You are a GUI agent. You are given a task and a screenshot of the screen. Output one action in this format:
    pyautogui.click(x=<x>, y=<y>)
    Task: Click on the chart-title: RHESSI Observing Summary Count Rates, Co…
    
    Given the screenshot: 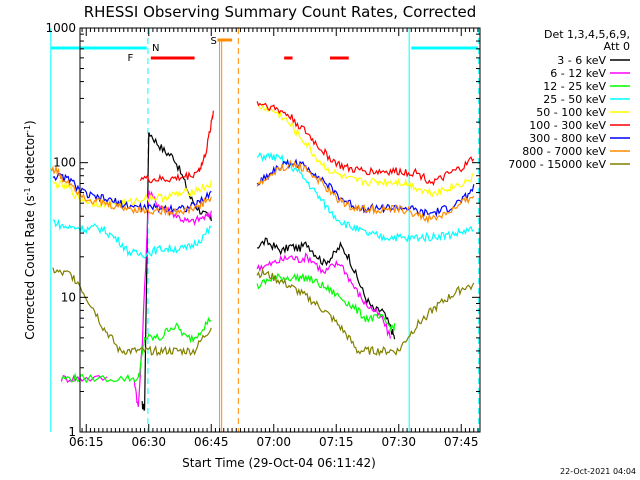 What is the action you would take?
    pyautogui.click(x=280, y=12)
    